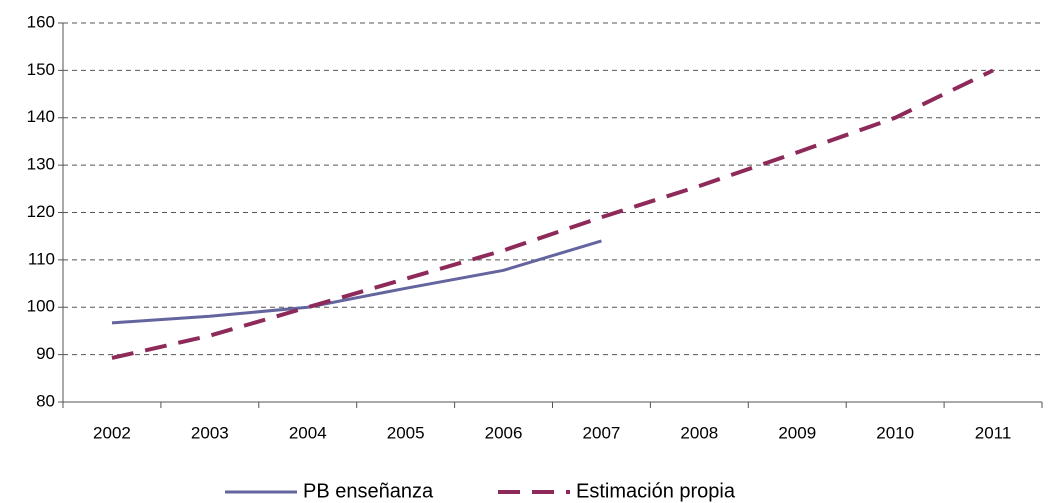 The width and height of the screenshot is (1059, 503). I want to click on y-tick-label: 110, so click(41, 258).